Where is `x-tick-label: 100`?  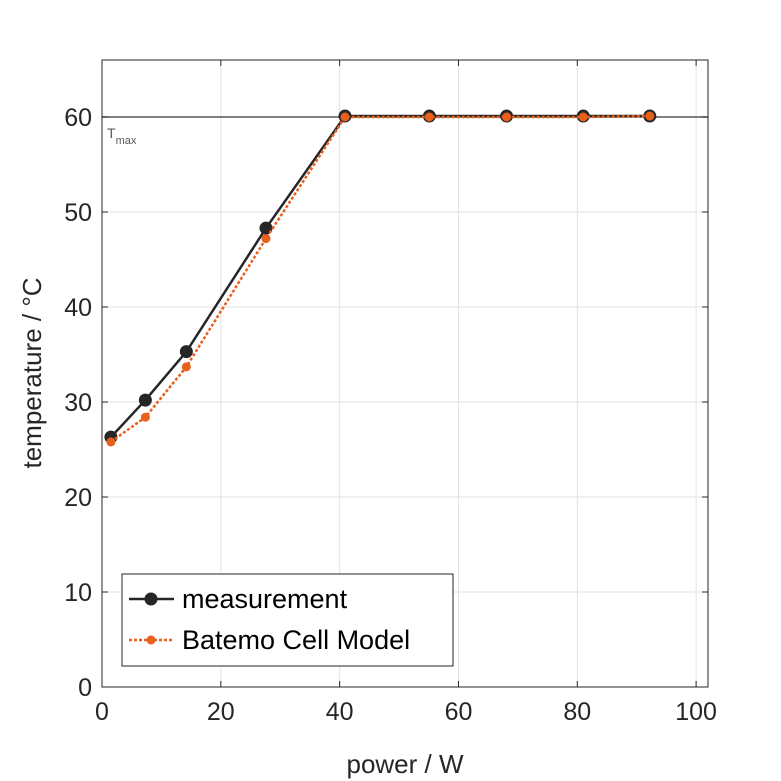
x-tick-label: 100 is located at coordinates (696, 712).